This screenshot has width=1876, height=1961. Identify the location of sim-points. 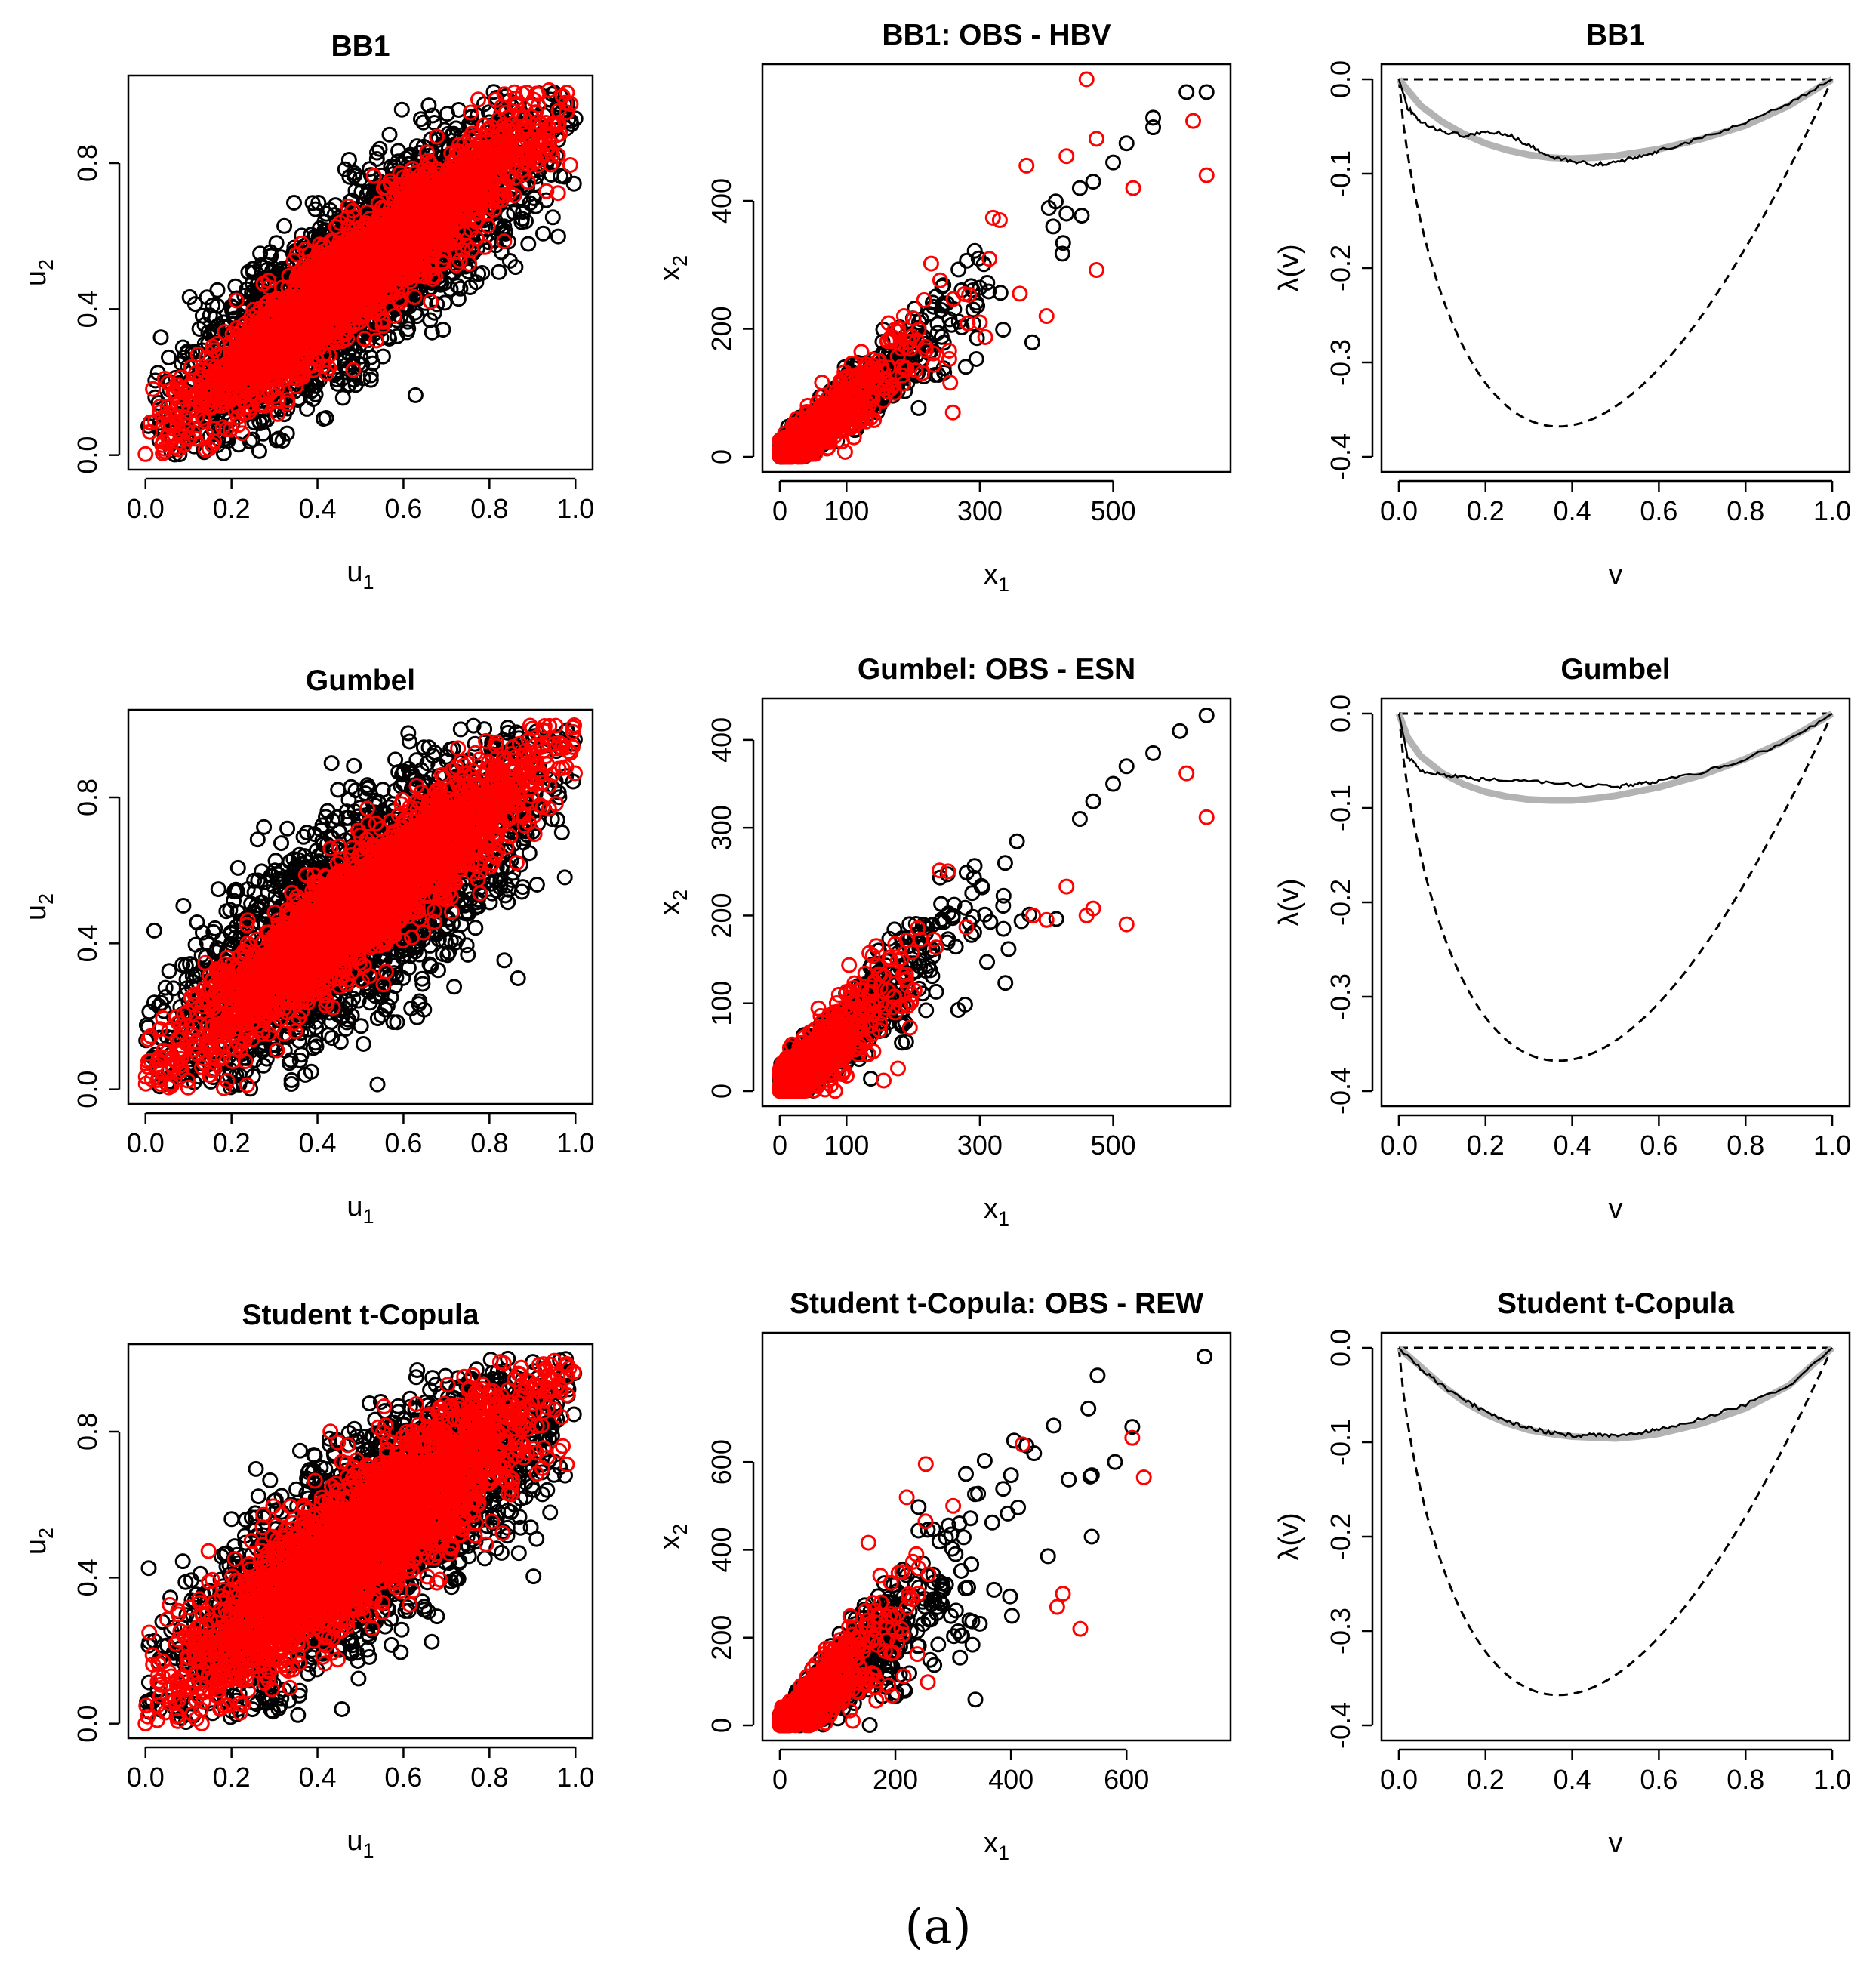
(358, 272).